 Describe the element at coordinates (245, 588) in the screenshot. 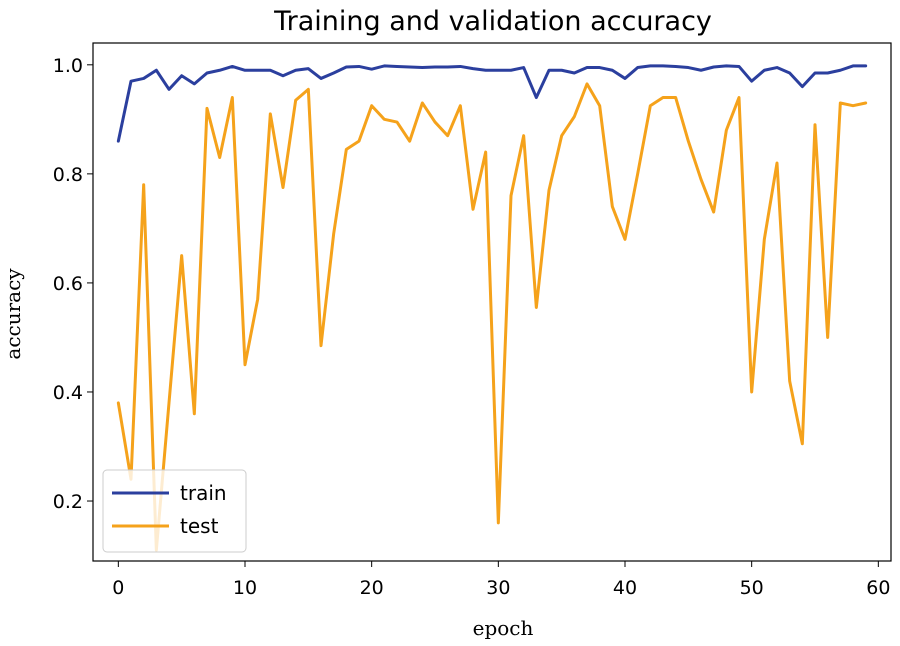

I see `x-tick-label: 10` at that location.